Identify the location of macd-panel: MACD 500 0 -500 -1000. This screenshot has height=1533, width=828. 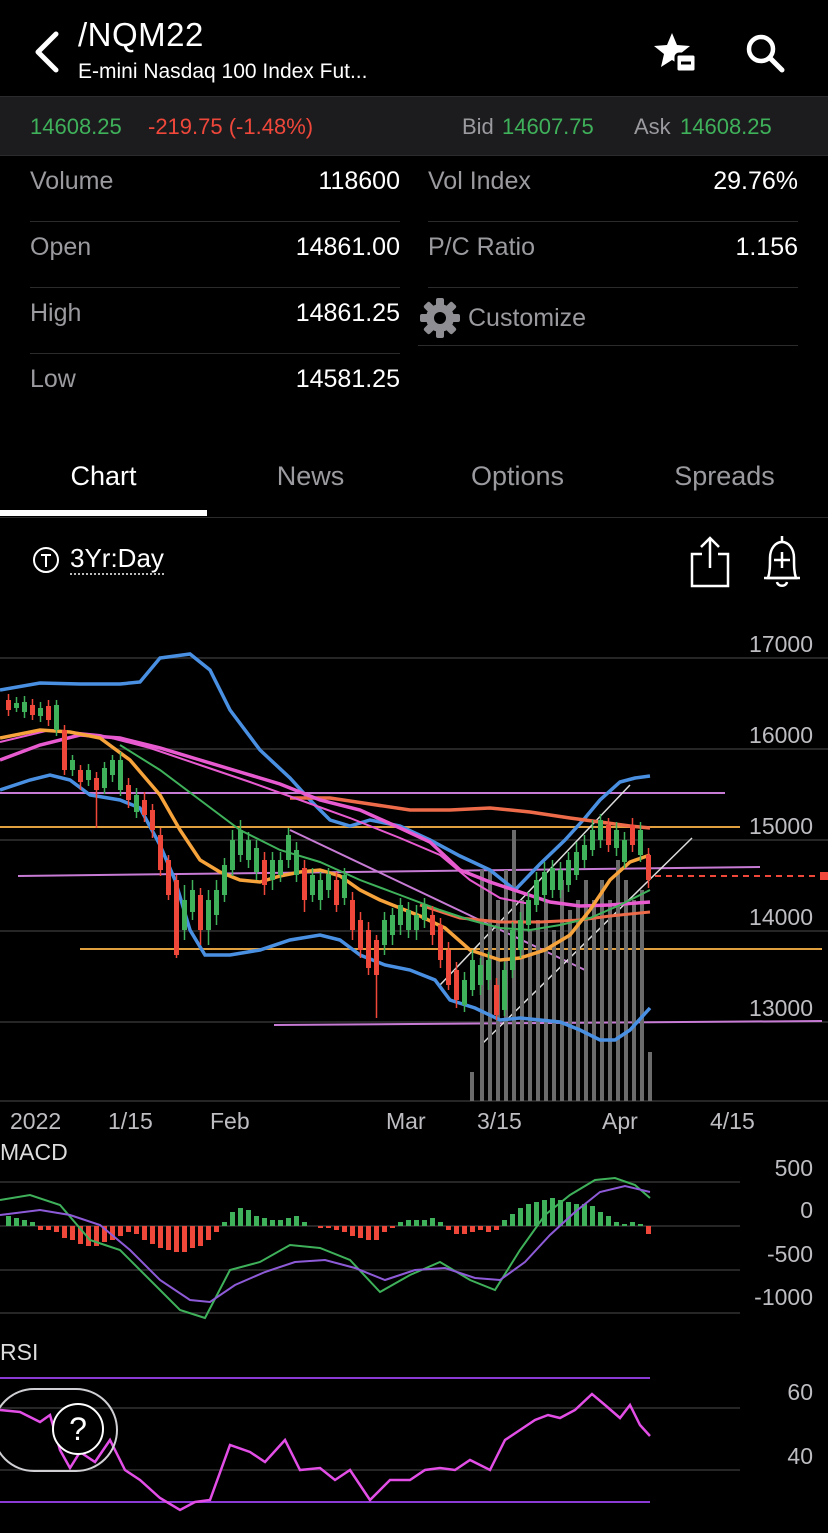
(406, 1229).